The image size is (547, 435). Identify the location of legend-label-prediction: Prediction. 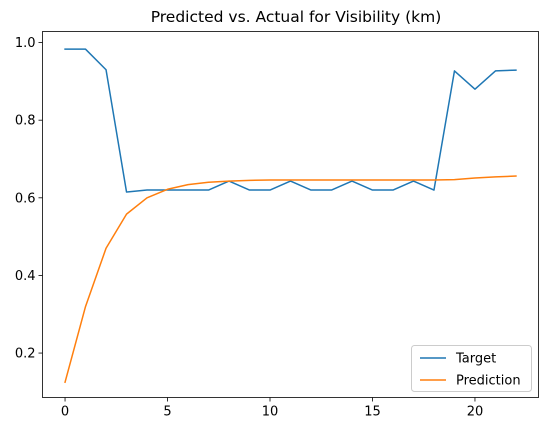
(488, 381).